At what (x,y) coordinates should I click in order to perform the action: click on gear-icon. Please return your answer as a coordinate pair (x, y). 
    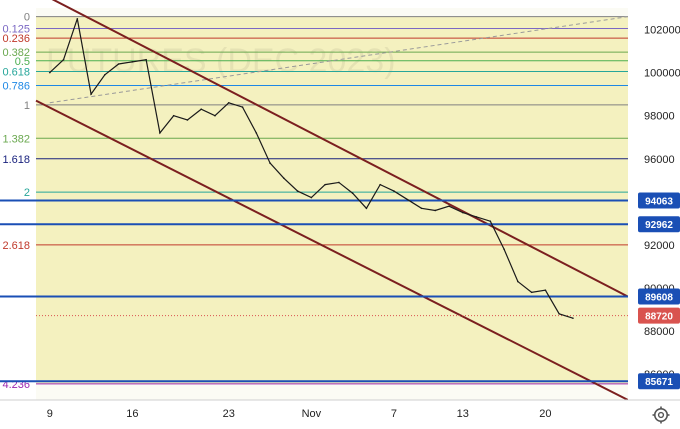
    Looking at the image, I should click on (661, 415).